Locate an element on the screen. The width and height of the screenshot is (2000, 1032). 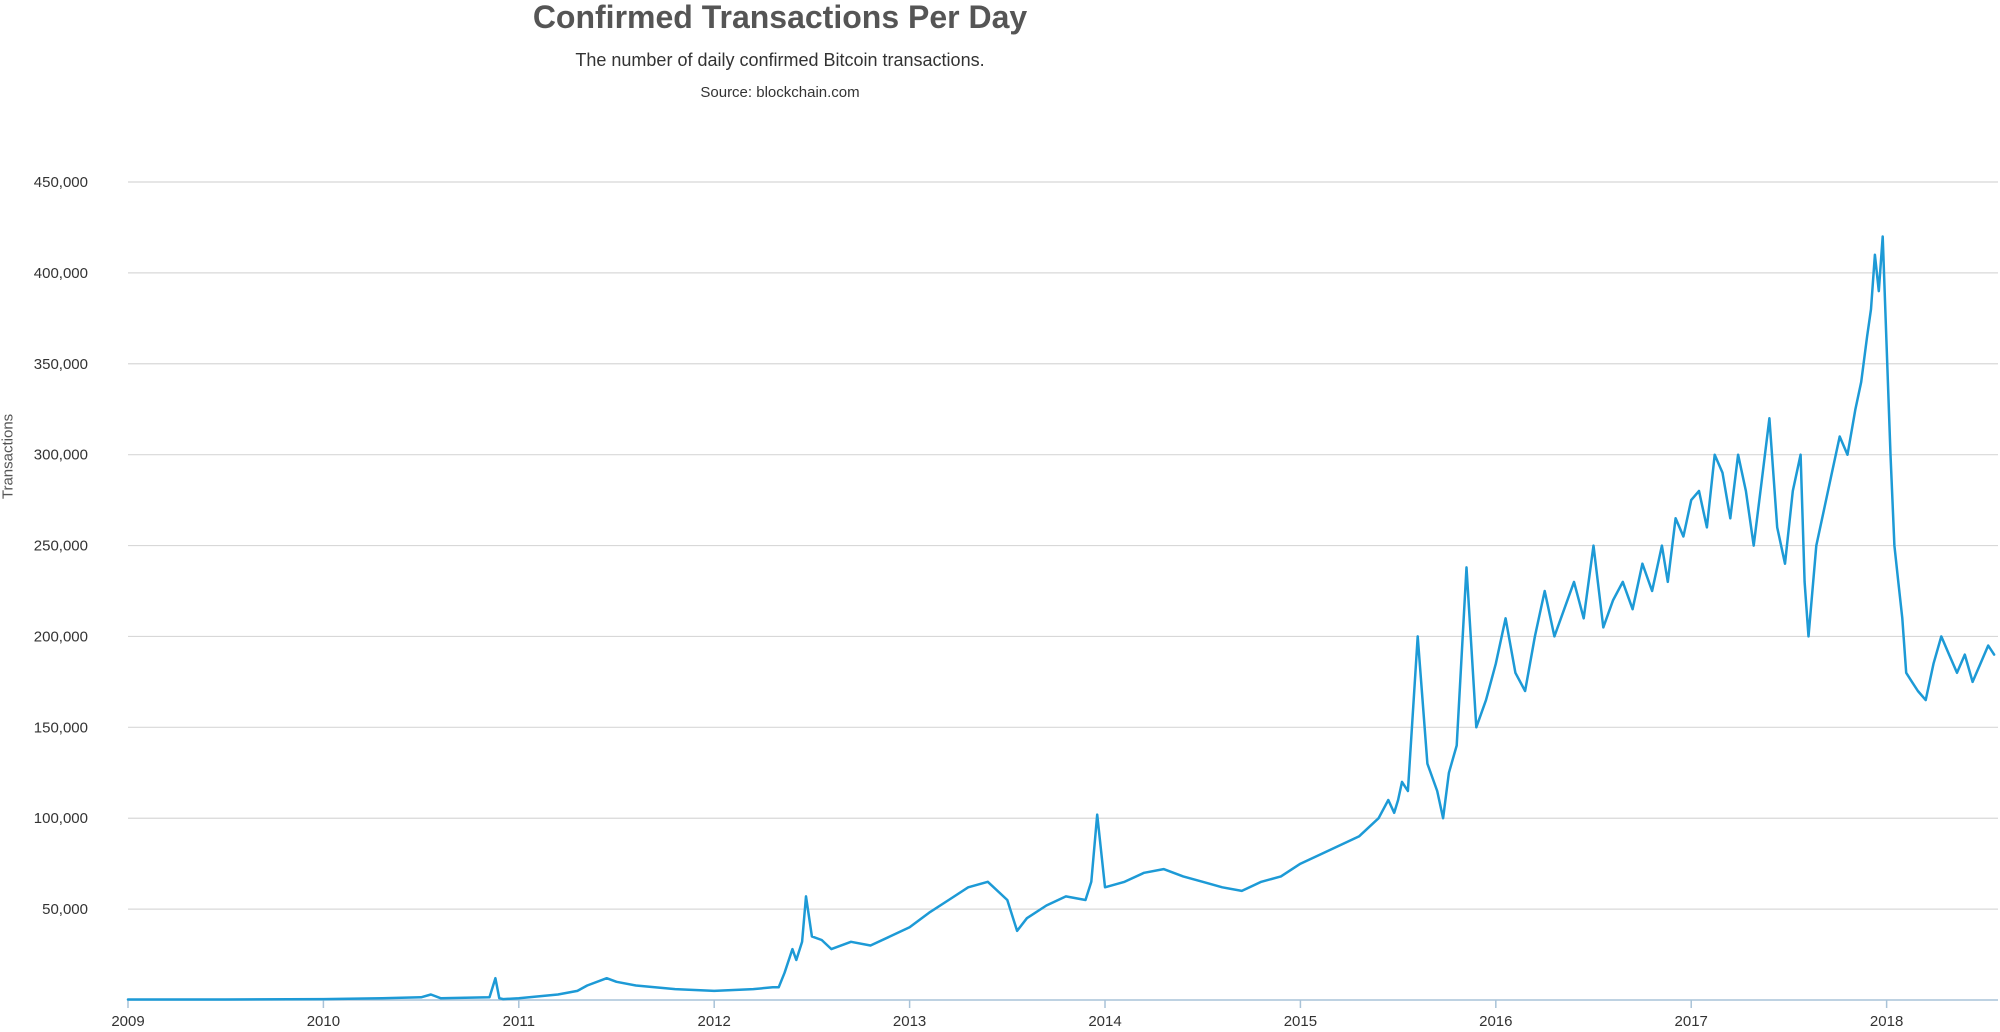
y-tick-label: 300,000 is located at coordinates (61, 455).